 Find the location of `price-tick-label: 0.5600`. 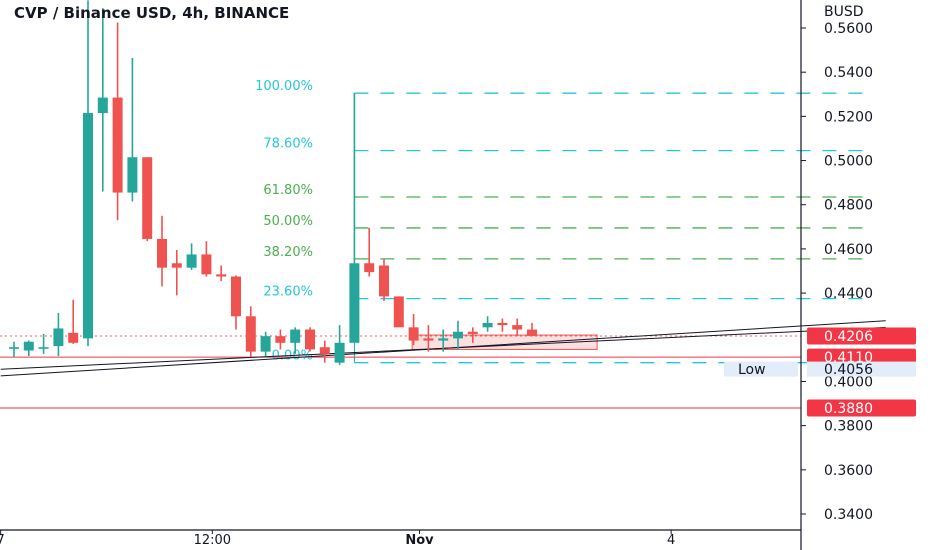

price-tick-label: 0.5600 is located at coordinates (848, 29).